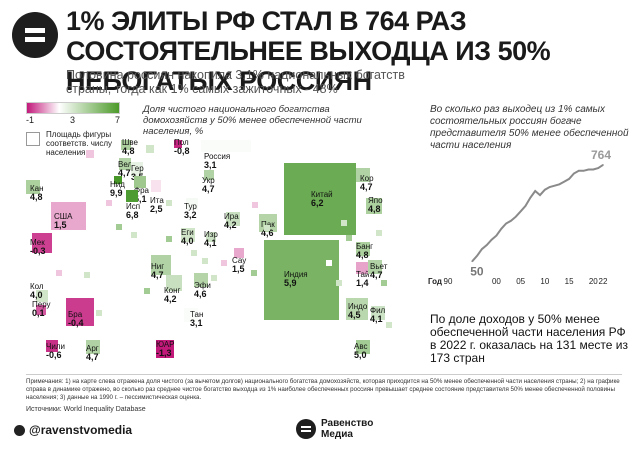  Describe the element at coordinates (217, 161) in the screenshot. I see `map-label-3: Россия 3,1` at that location.